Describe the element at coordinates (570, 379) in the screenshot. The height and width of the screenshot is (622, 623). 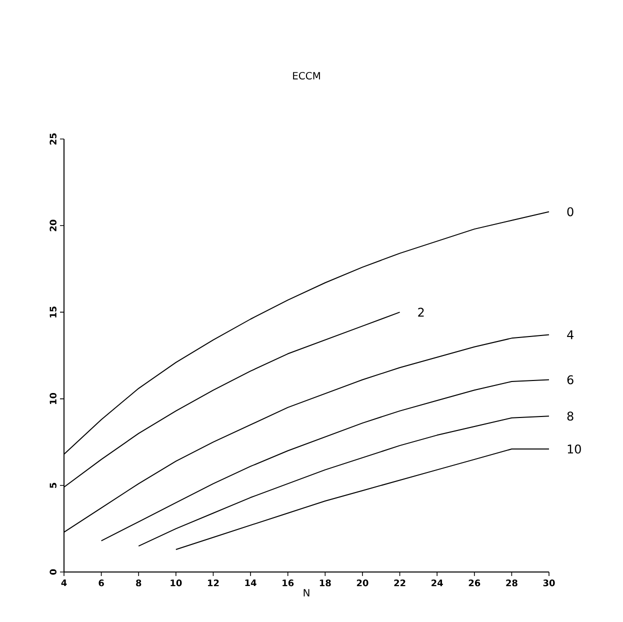
I see `series-label: 6` at that location.